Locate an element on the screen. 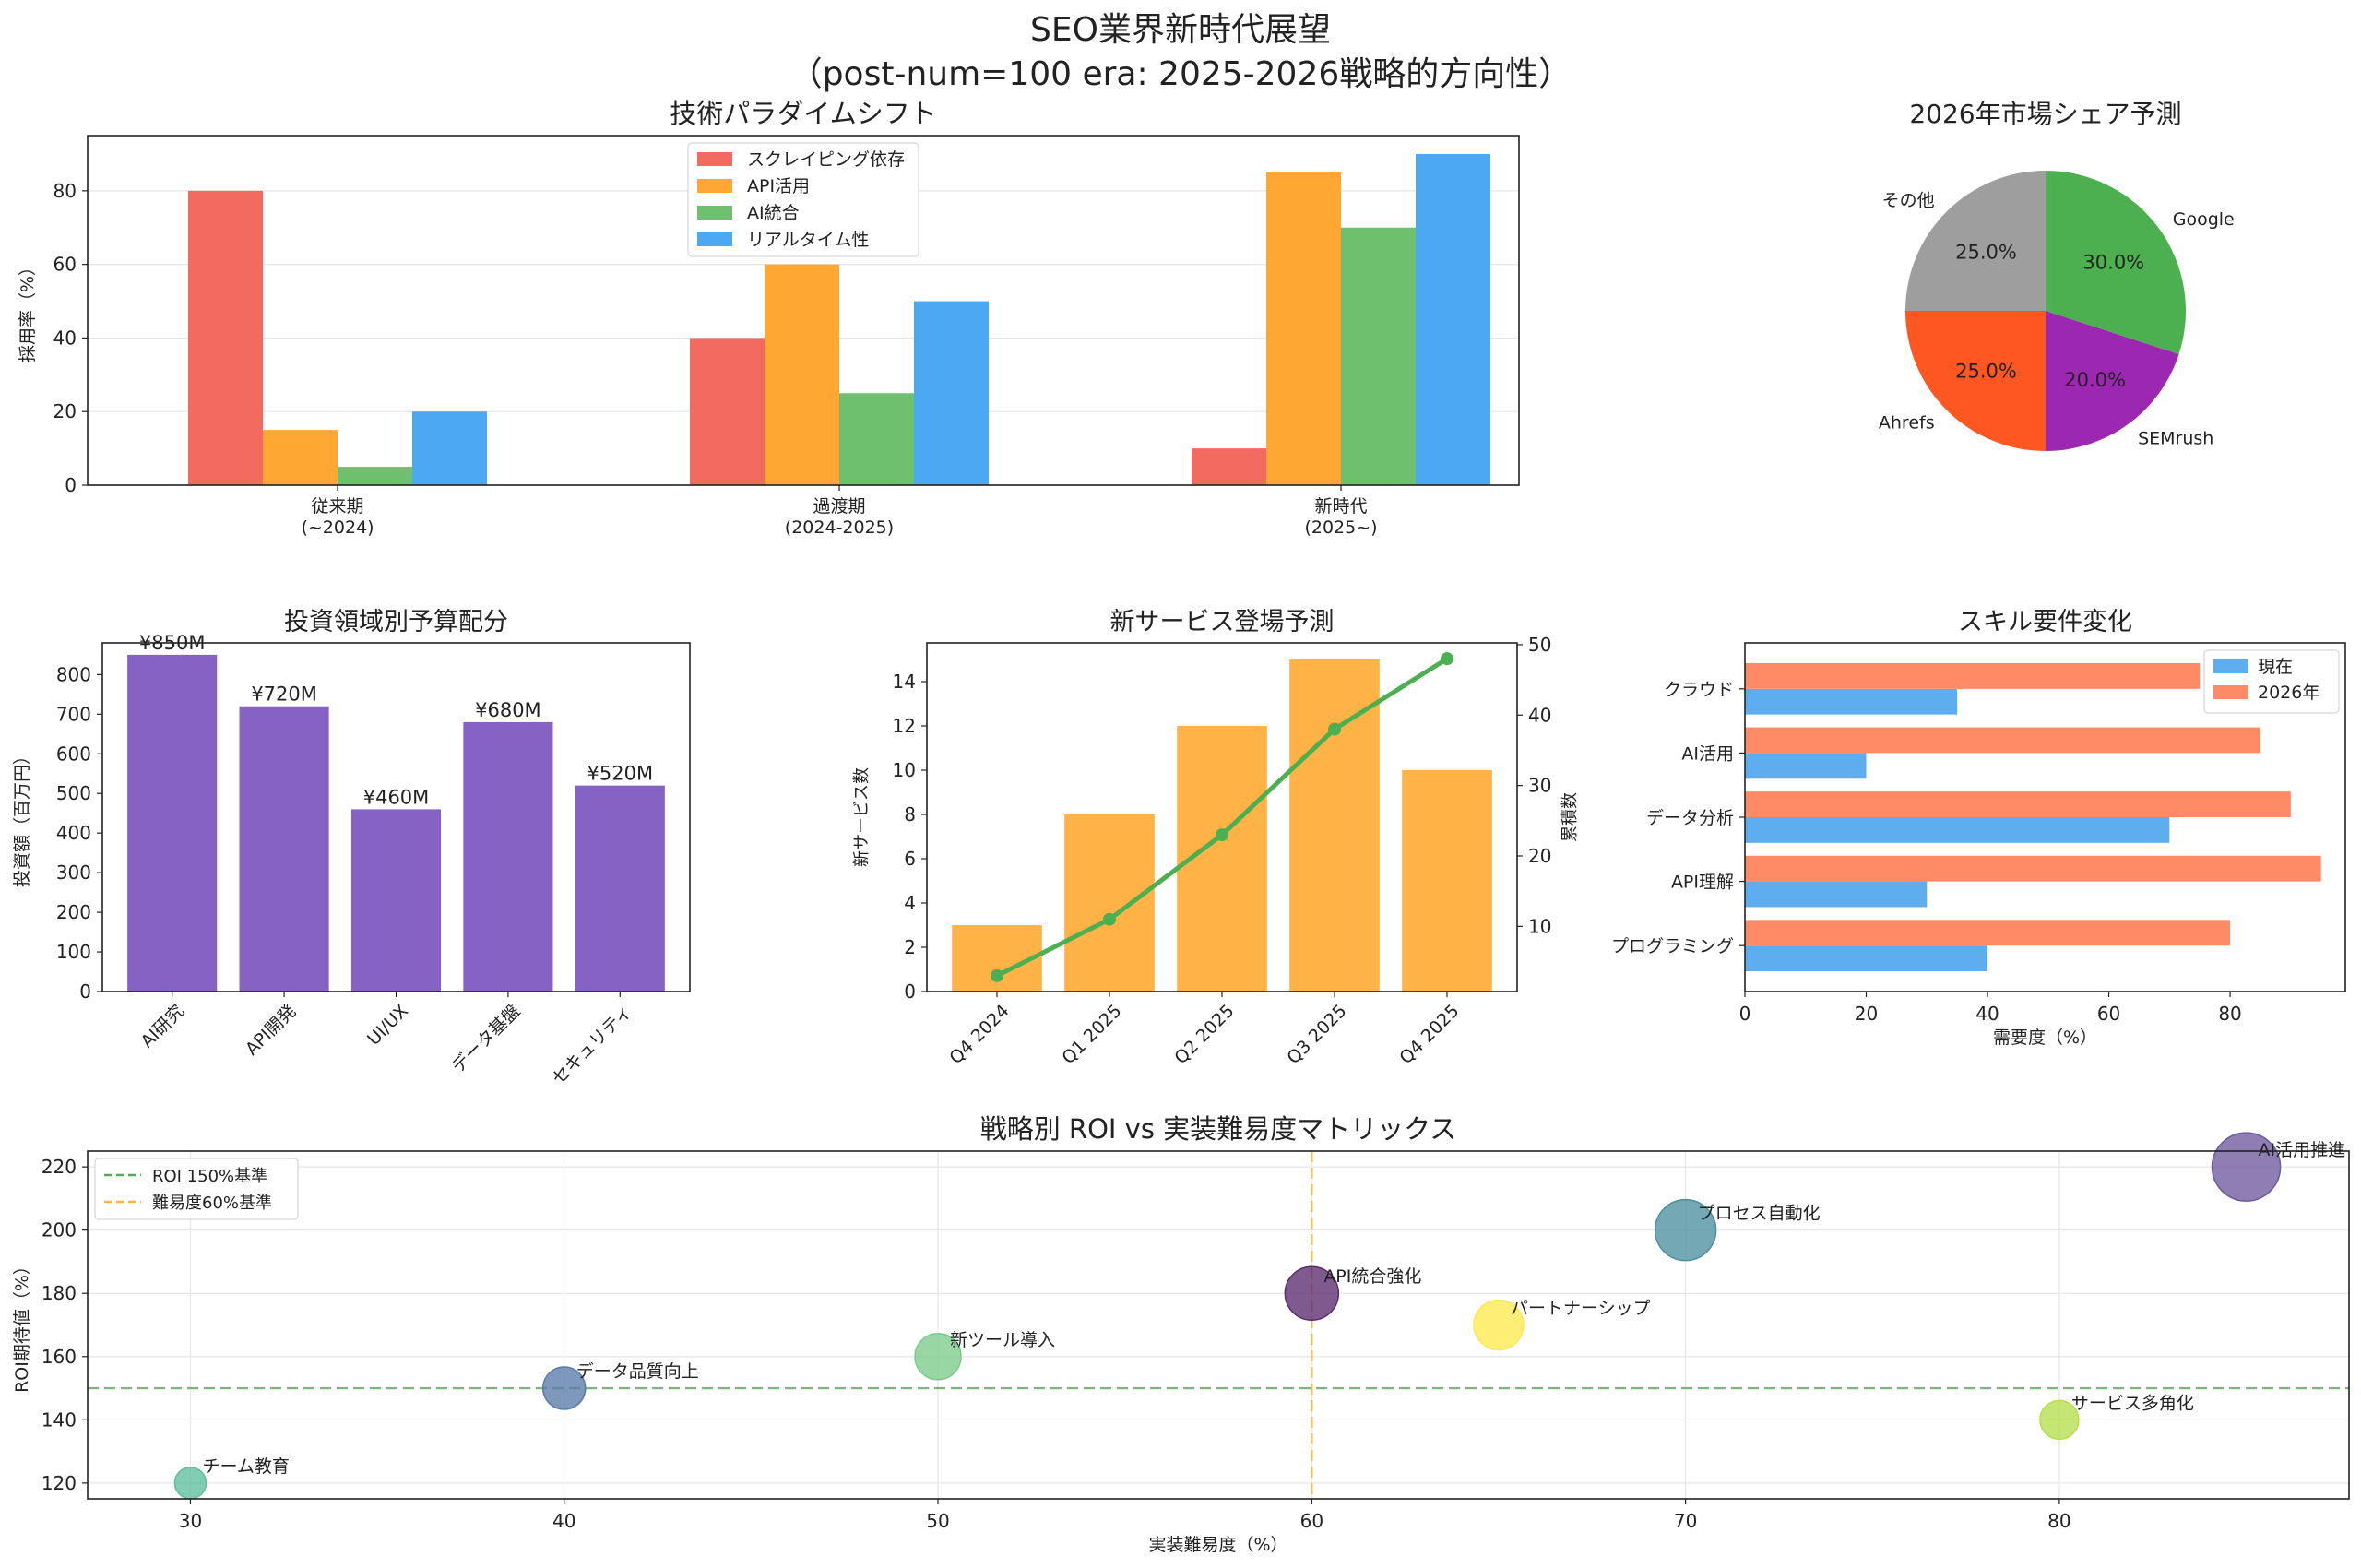 Image resolution: width=2361 pixels, height=1568 pixels. roi-ytick-label: 120 is located at coordinates (59, 1483).